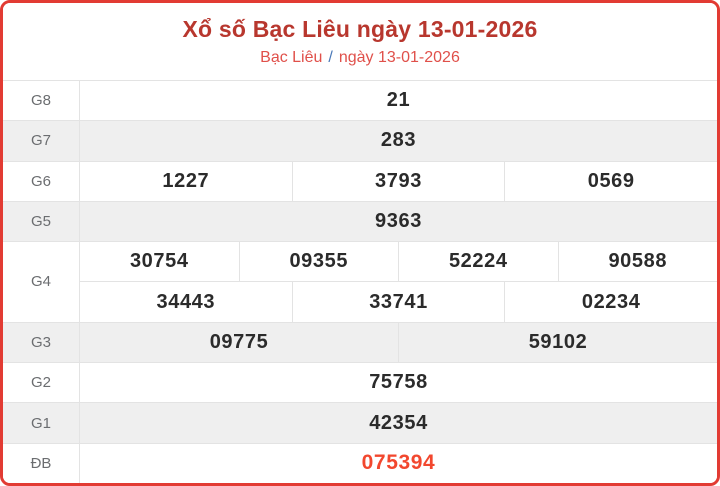  I want to click on prize-values: 75758, so click(398, 382).